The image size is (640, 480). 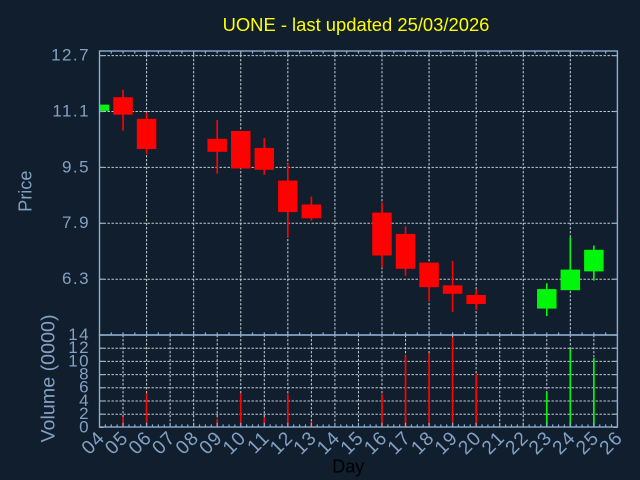 I want to click on svg-text: 6, so click(x=84, y=387).